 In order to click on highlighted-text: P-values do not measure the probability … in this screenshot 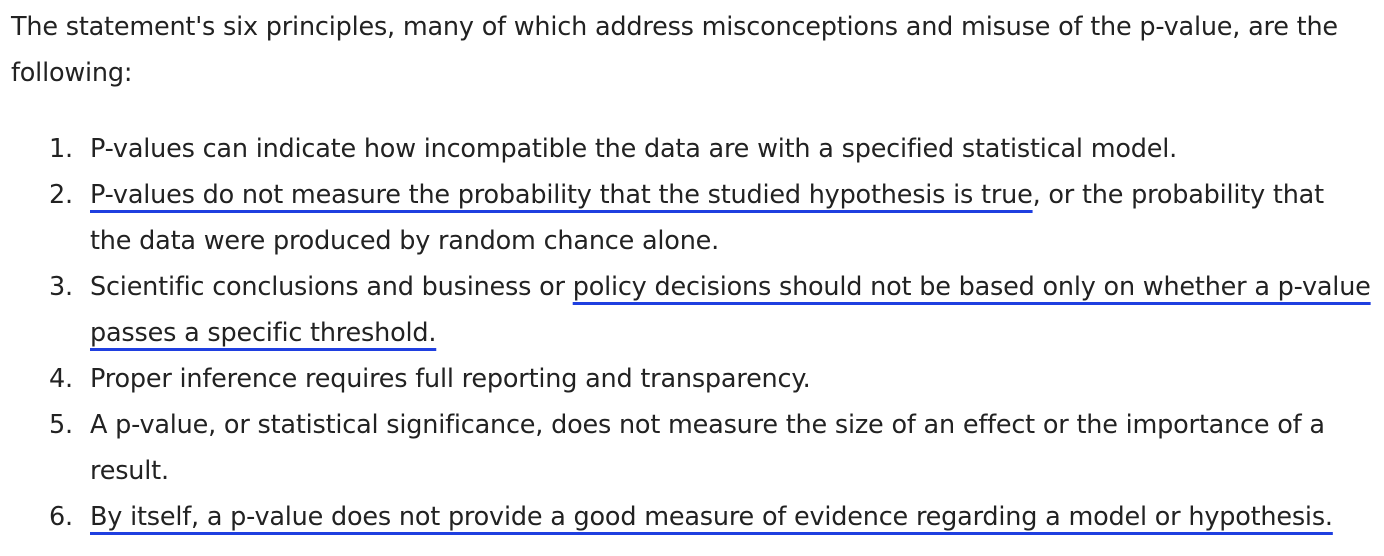, I will do `click(561, 195)`.